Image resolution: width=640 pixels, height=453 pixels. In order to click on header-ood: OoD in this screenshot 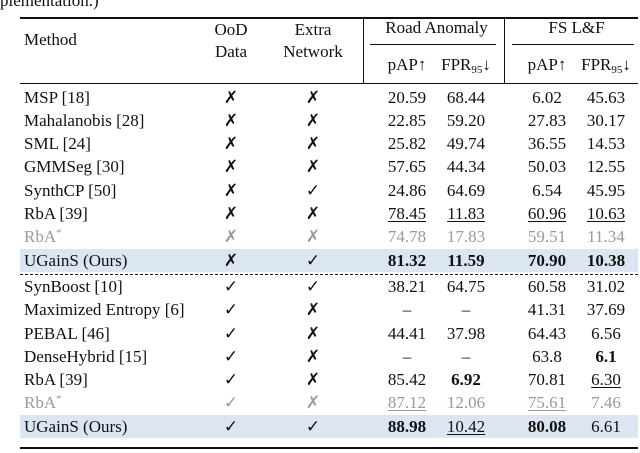, I will do `click(231, 29)`.